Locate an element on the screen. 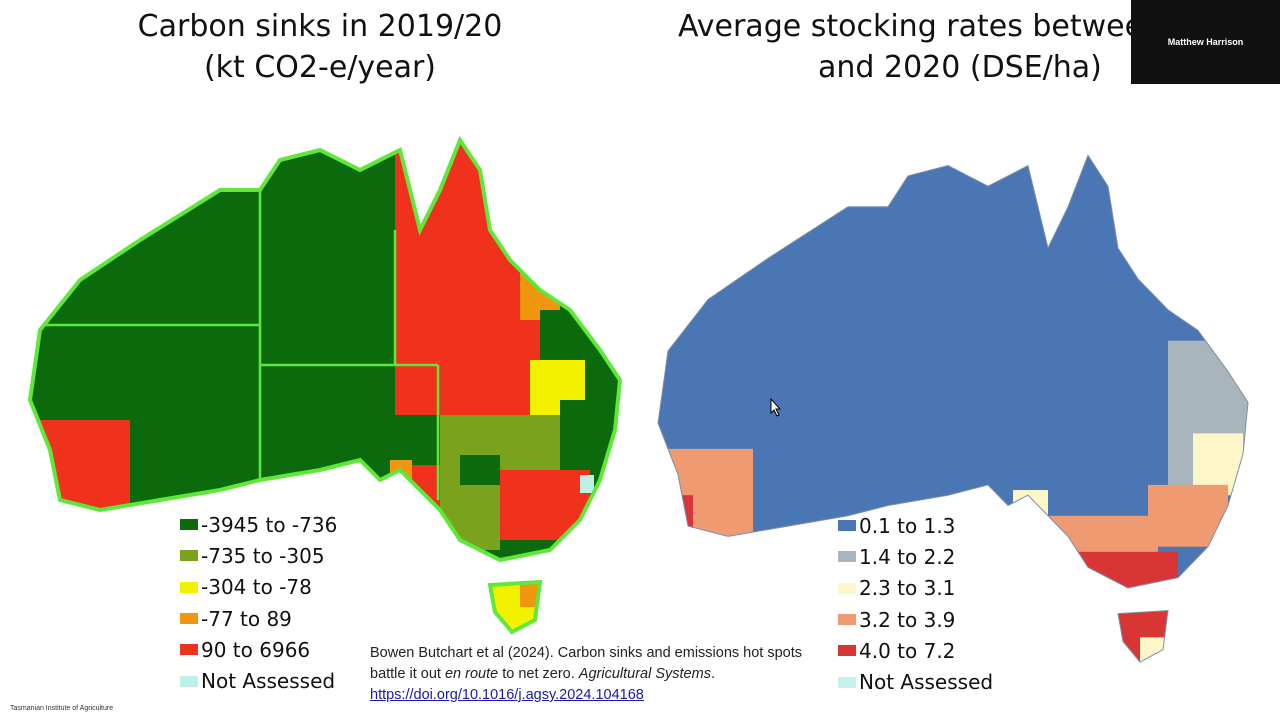 The image size is (1280, 720). legend-label: 90 to 6966 is located at coordinates (256, 649).